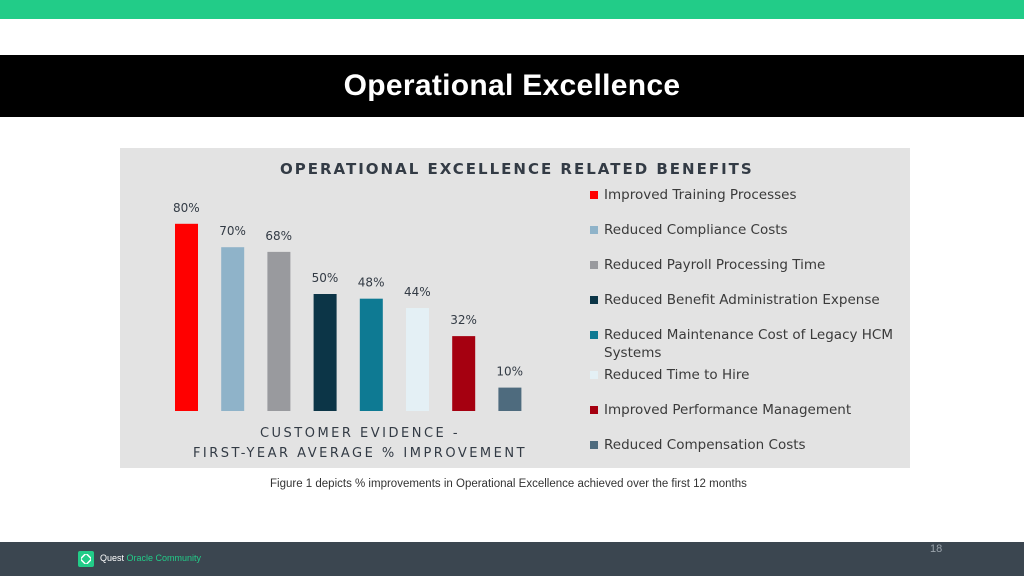 This screenshot has width=1024, height=576. Describe the element at coordinates (164, 558) in the screenshot. I see `brand-community: Oracle Community` at that location.